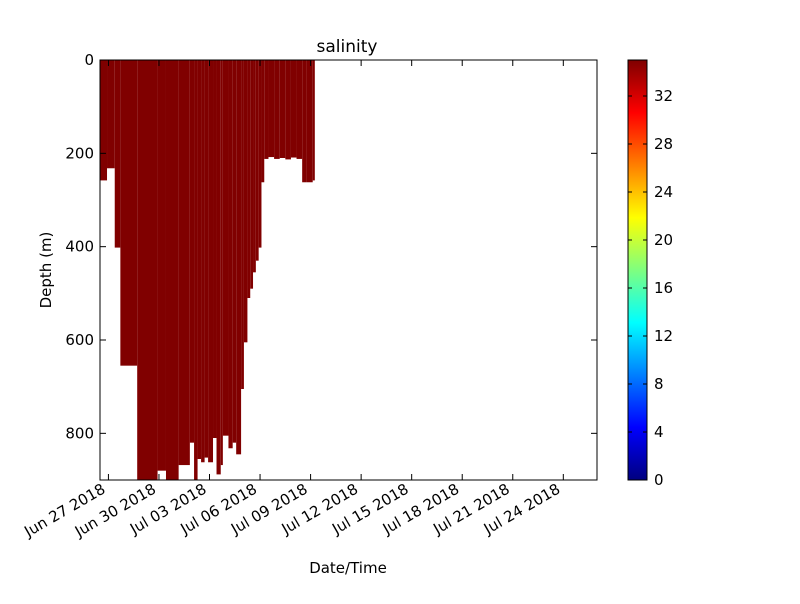  I want to click on y-tick-label: 0, so click(89, 60).